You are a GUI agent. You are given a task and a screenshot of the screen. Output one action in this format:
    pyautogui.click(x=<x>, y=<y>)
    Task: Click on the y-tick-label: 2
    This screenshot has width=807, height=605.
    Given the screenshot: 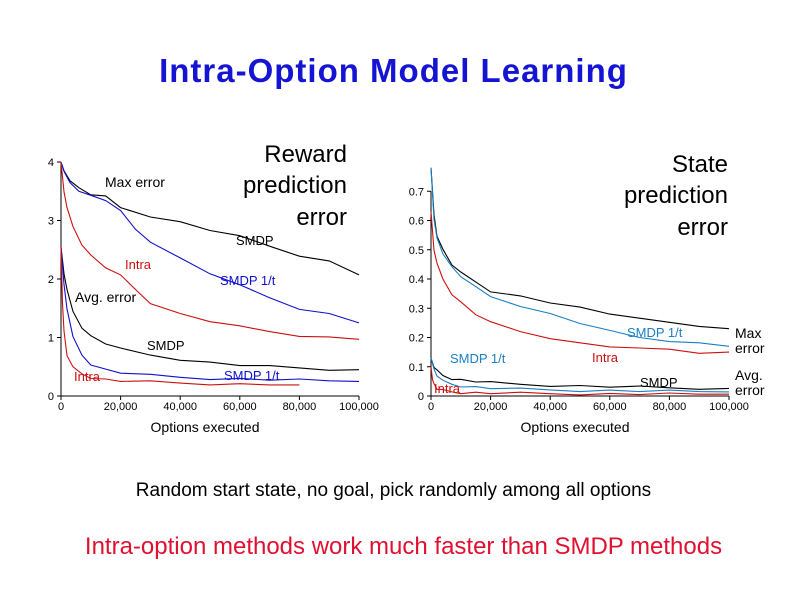 What is the action you would take?
    pyautogui.click(x=51, y=280)
    